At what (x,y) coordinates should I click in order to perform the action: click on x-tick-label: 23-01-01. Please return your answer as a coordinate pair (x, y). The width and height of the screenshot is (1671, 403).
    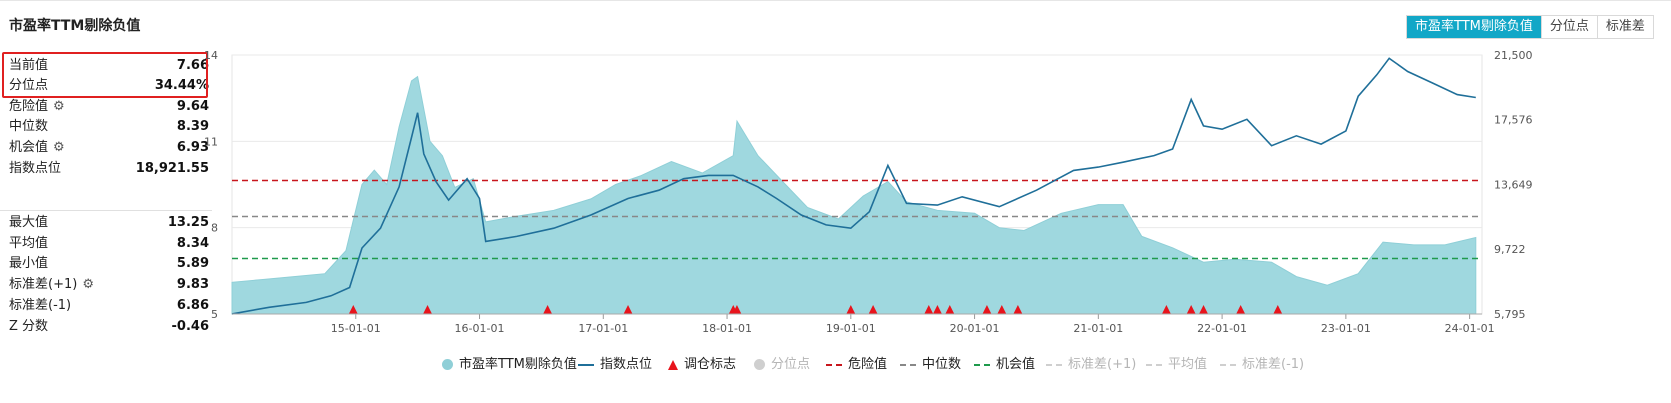
    Looking at the image, I should click on (1346, 328).